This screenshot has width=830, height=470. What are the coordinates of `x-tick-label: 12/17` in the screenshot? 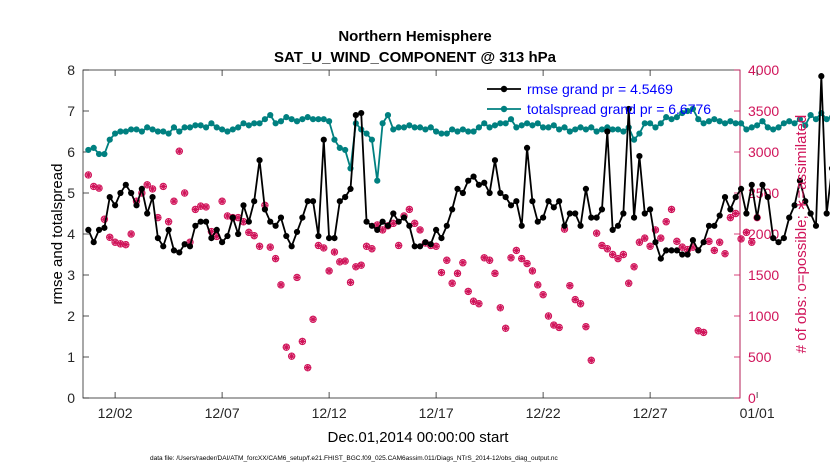 It's located at (436, 413).